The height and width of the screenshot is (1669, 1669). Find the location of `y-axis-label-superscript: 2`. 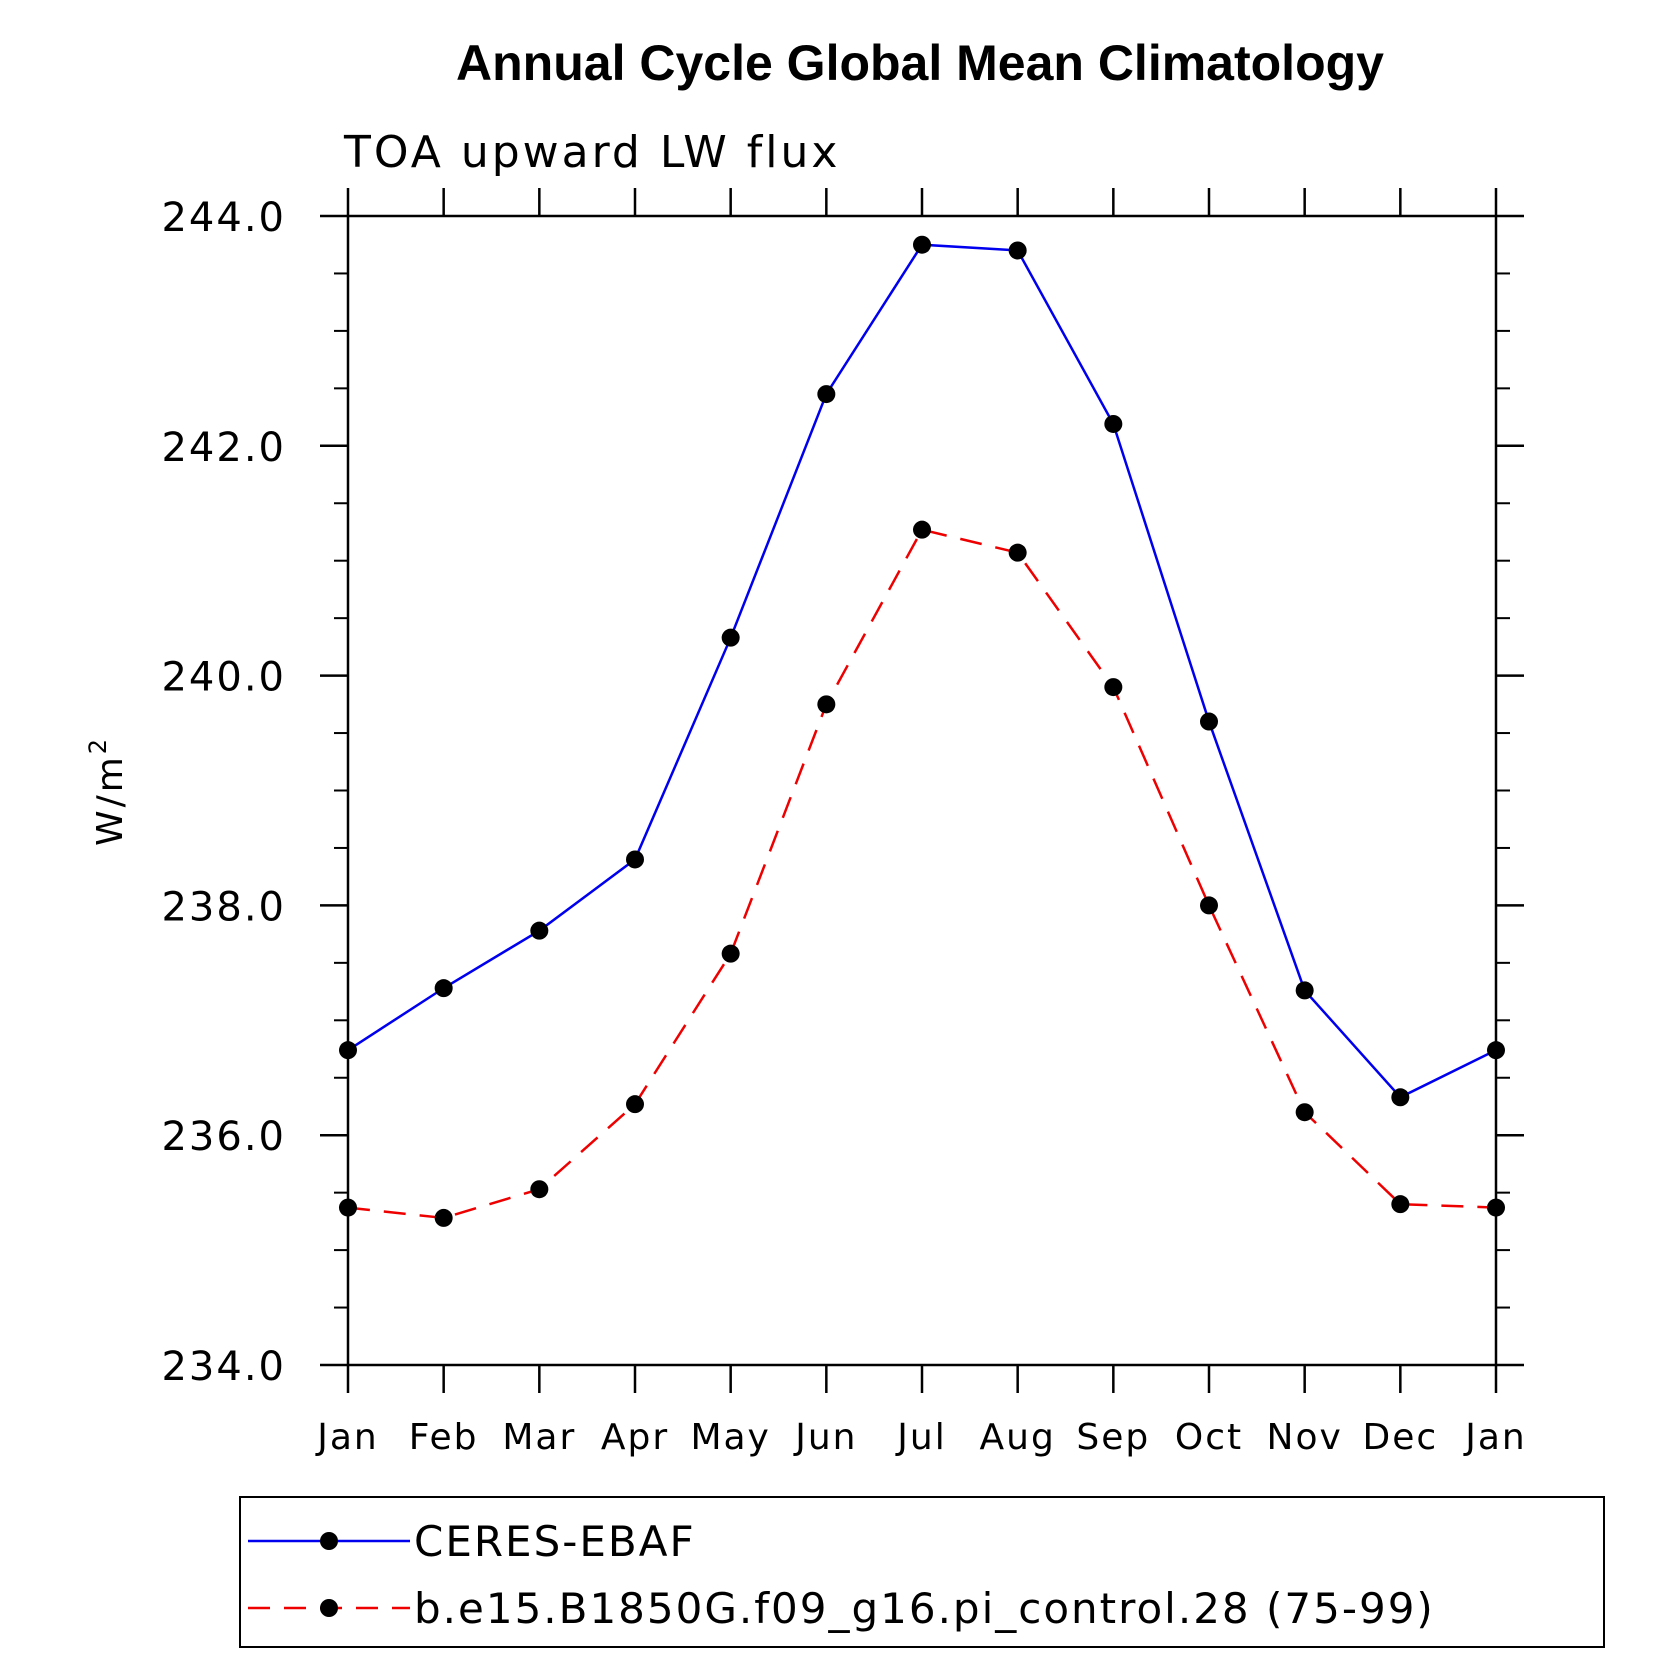

y-axis-label-superscript: 2 is located at coordinates (98, 745).